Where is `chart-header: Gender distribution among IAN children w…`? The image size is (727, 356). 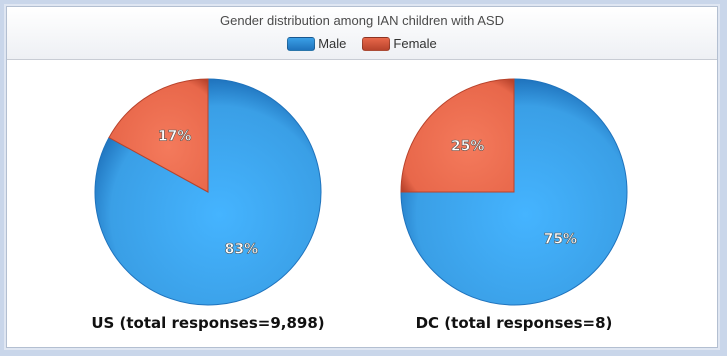 chart-header: Gender distribution among IAN children w… is located at coordinates (362, 33).